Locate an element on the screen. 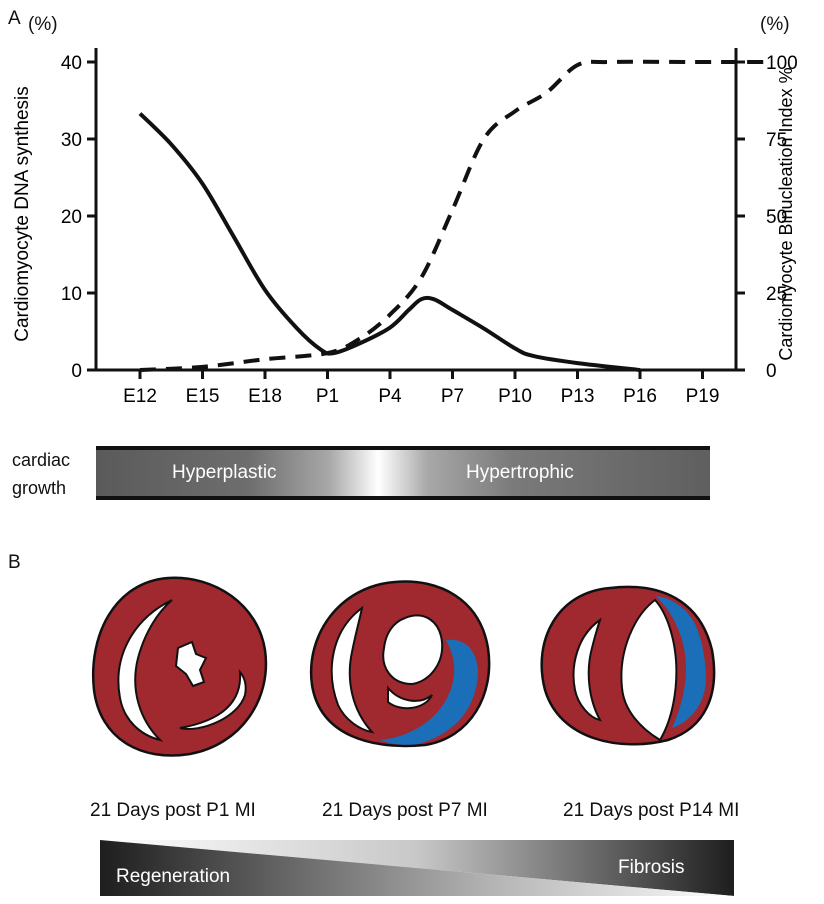 This screenshot has width=824, height=904. heart-section-p14 is located at coordinates (628, 665).